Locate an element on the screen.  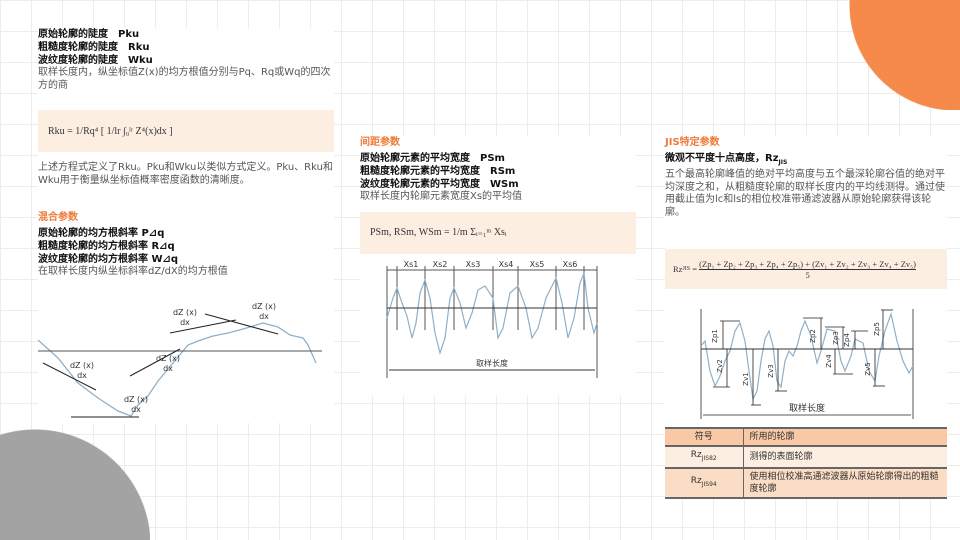
hybrid-line: 粗糙度轮廓的均方根斜率 R⊿q is located at coordinates (106, 246).